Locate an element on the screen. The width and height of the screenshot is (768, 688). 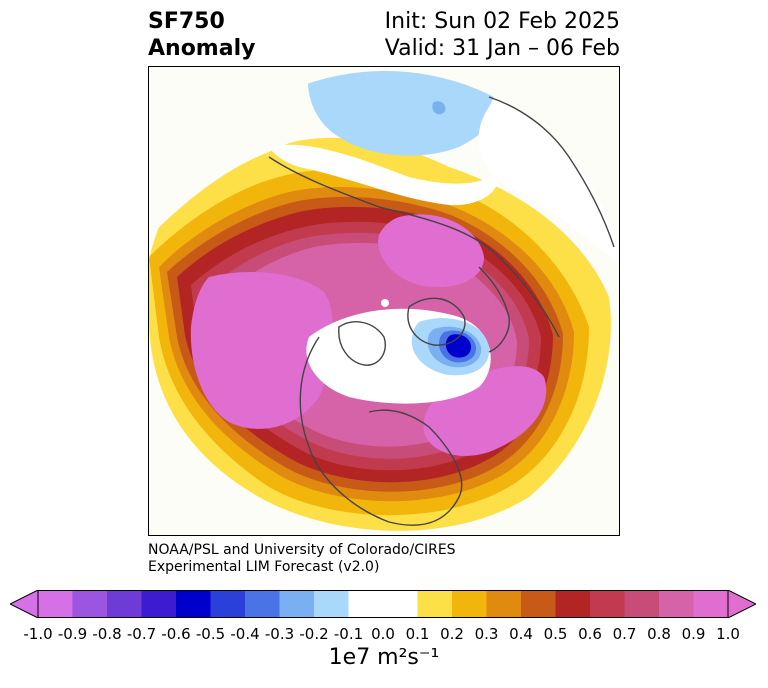
colorbar-tick-label: -0.1 is located at coordinates (348, 634).